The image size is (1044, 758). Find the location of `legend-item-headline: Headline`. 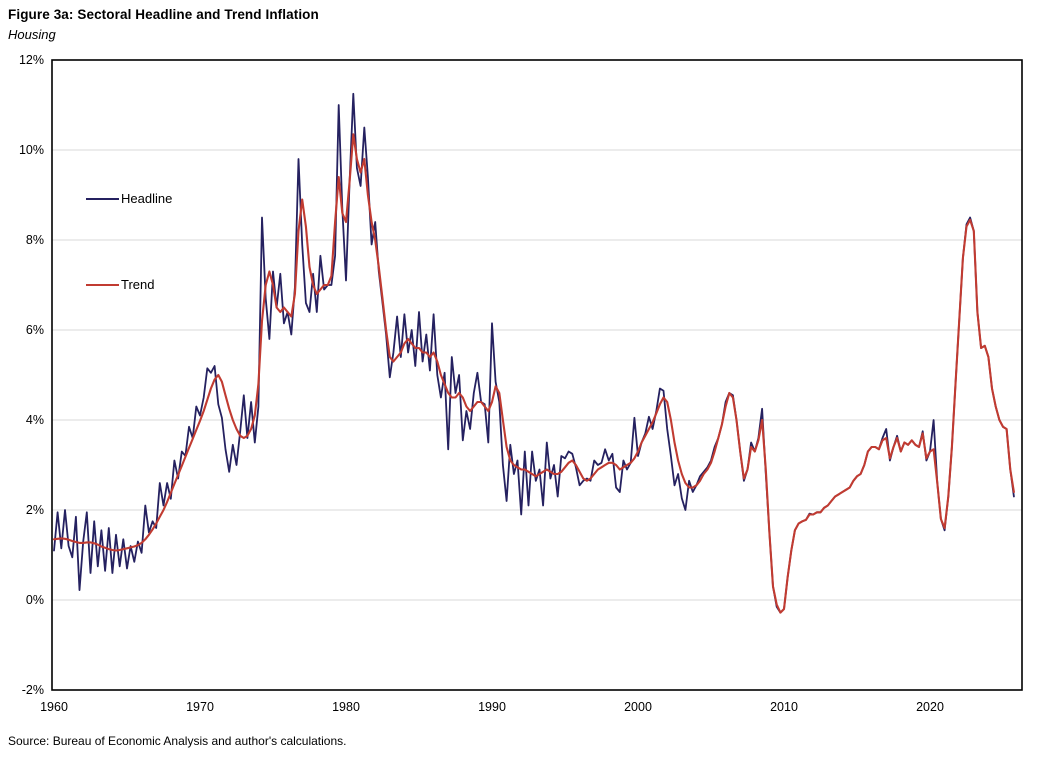

legend-item-headline: Headline is located at coordinates (129, 198).